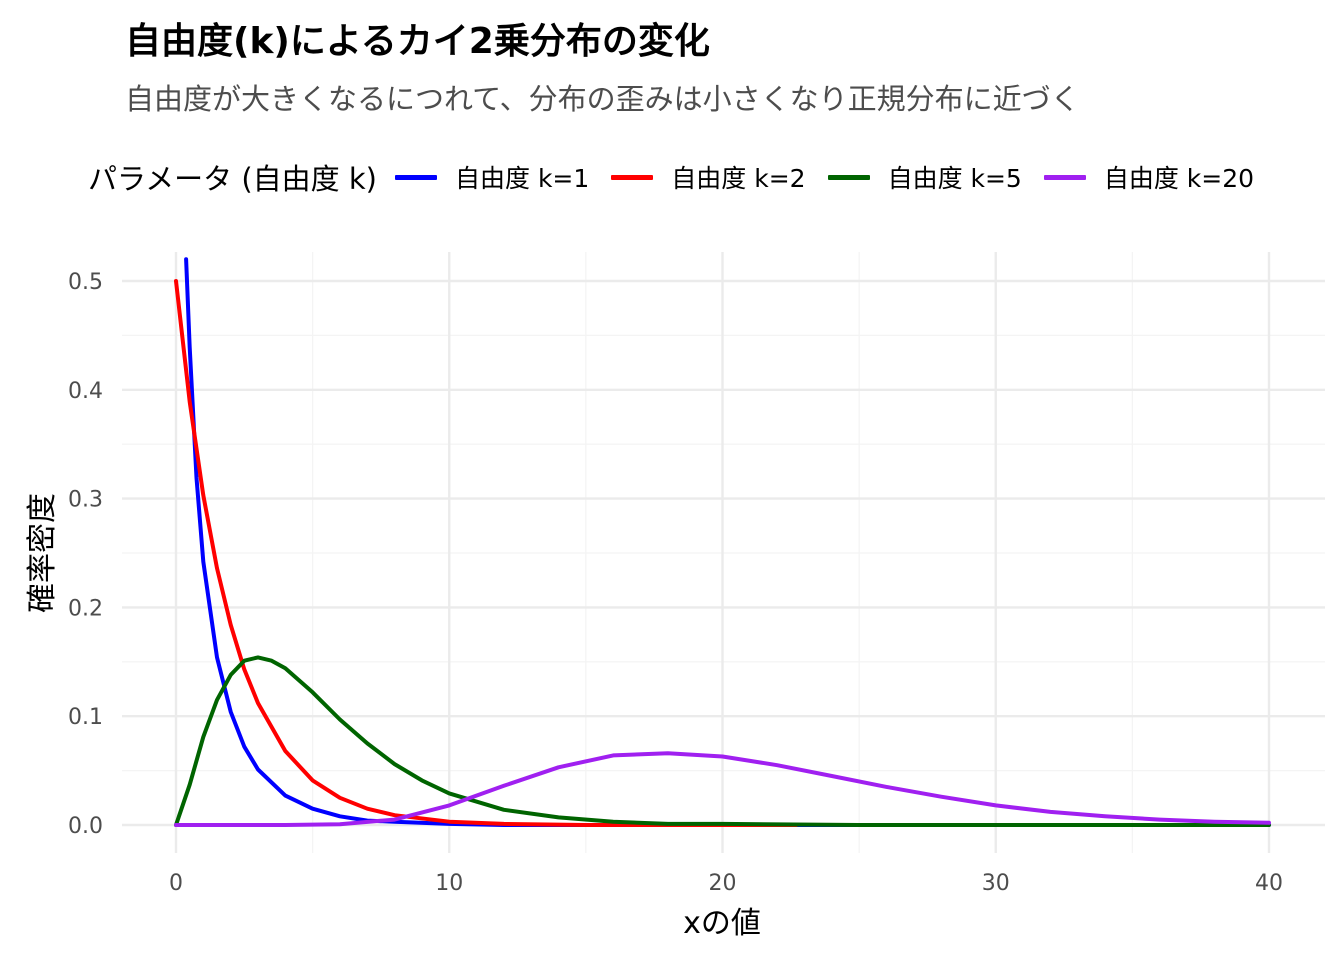  I want to click on legend-item-k1: 自由度 k=1, so click(492, 177).